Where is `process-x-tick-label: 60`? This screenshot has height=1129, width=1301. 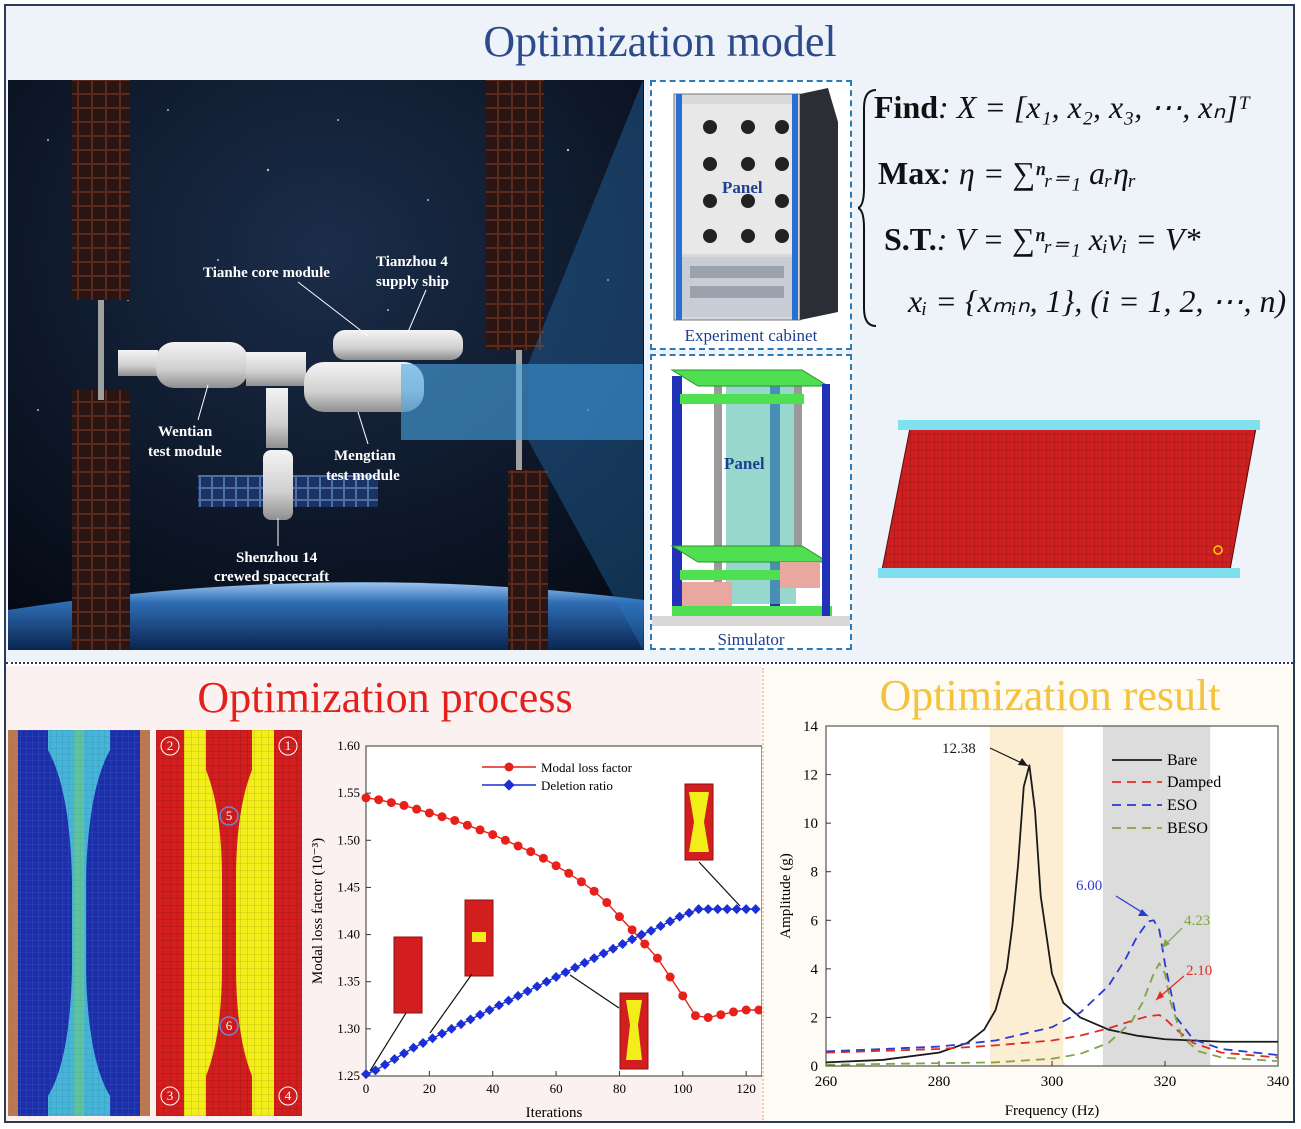
process-x-tick-label: 60 is located at coordinates (556, 1088).